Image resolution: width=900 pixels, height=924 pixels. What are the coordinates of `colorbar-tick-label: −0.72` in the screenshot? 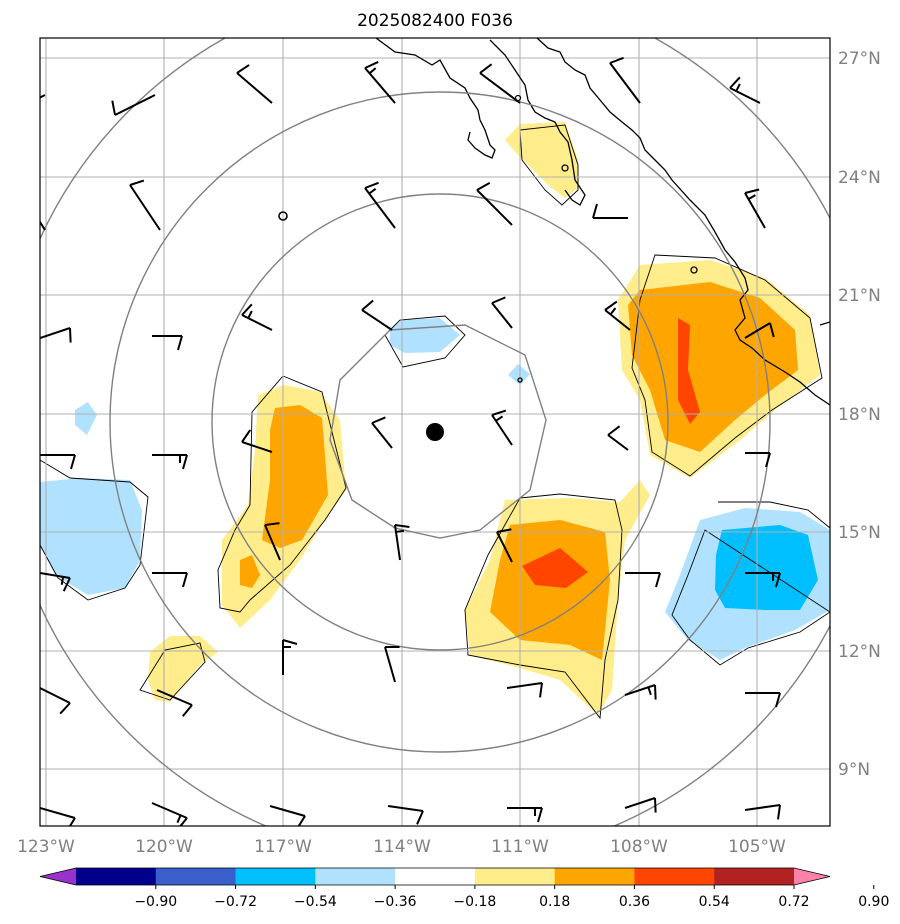 It's located at (235, 902).